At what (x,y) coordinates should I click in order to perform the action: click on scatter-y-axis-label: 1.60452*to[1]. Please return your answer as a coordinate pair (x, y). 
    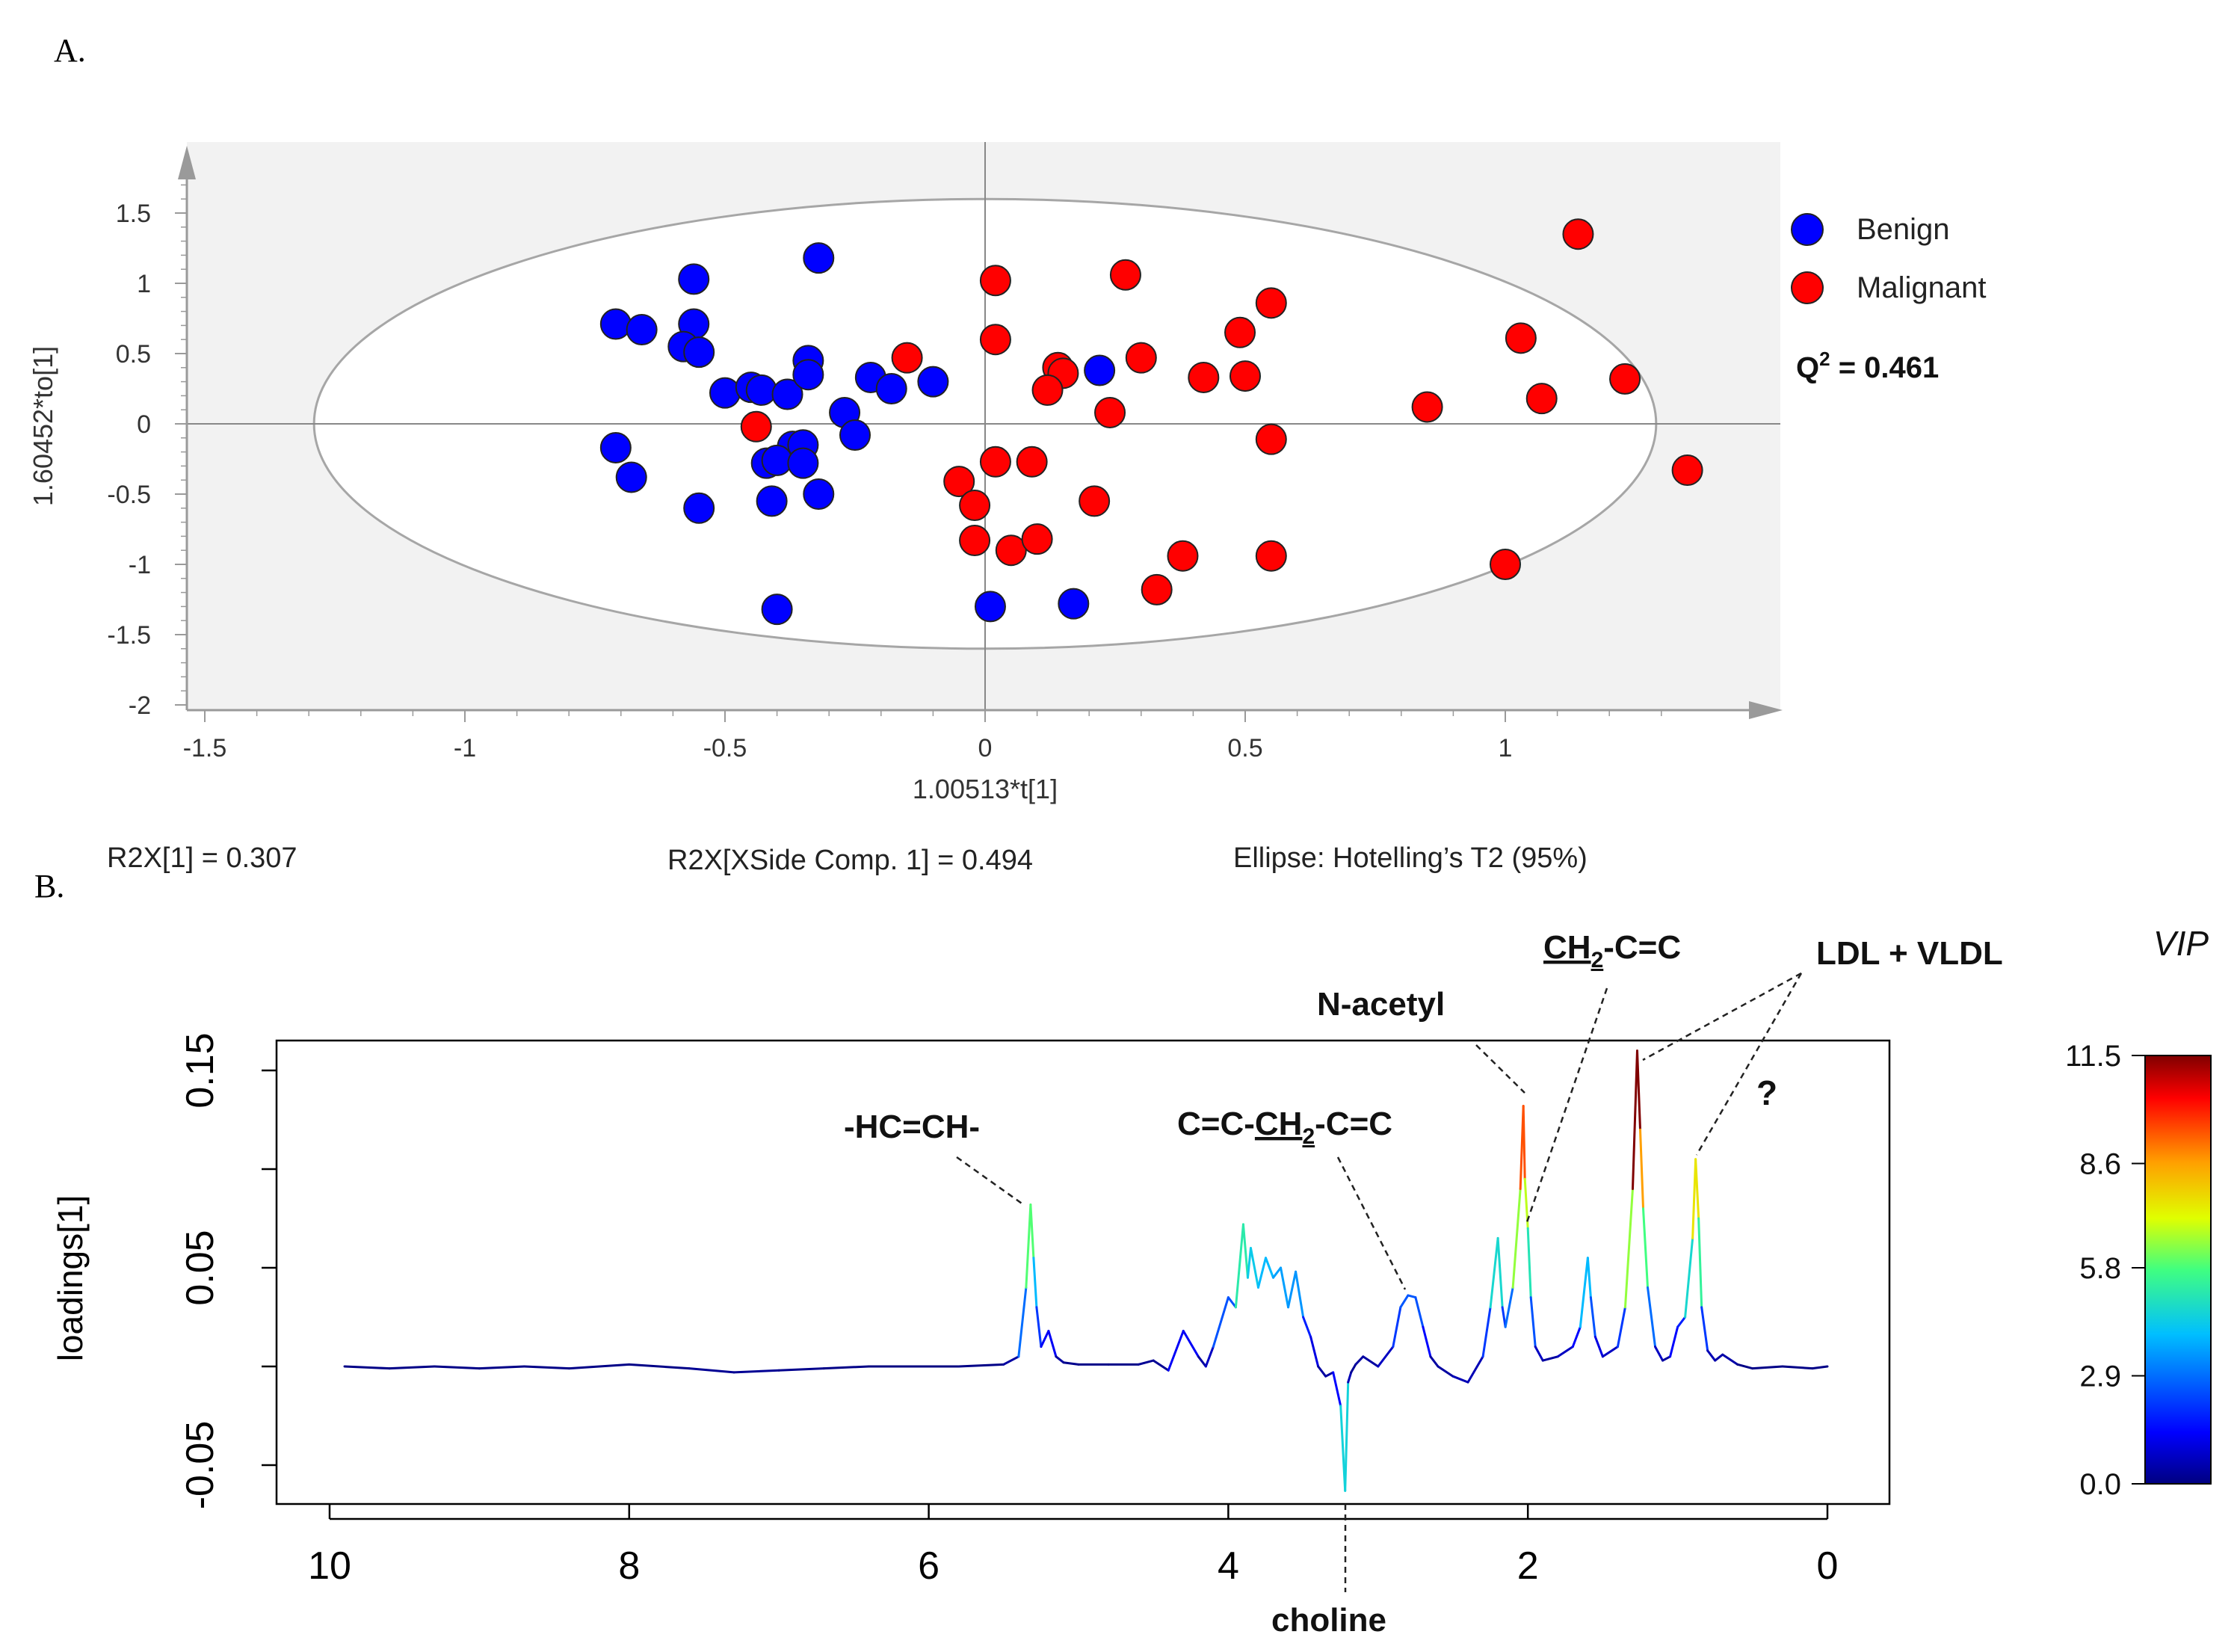
    Looking at the image, I should click on (43, 426).